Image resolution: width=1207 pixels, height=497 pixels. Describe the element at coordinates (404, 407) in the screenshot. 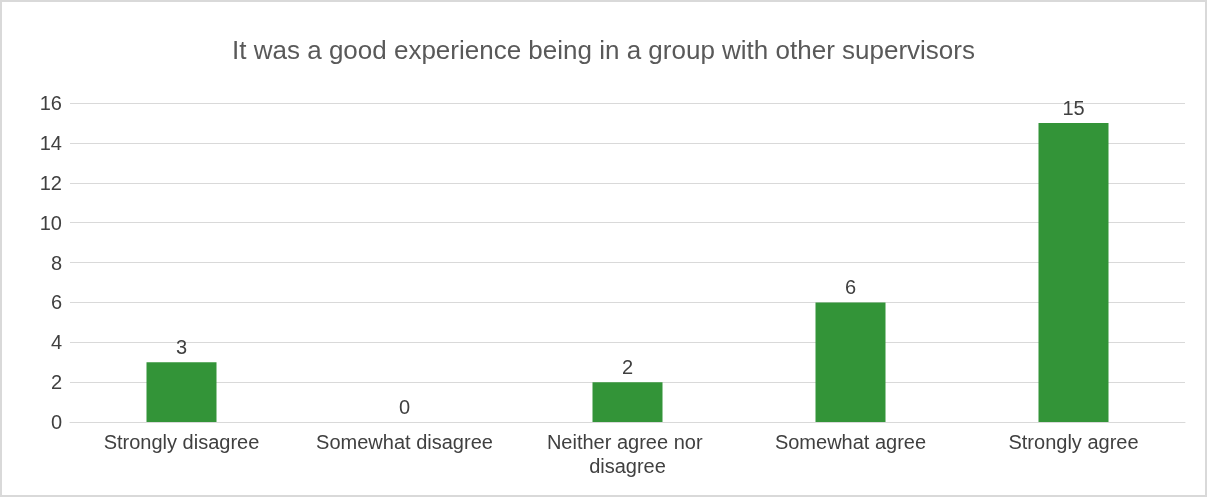

I see `data-label: 0` at that location.